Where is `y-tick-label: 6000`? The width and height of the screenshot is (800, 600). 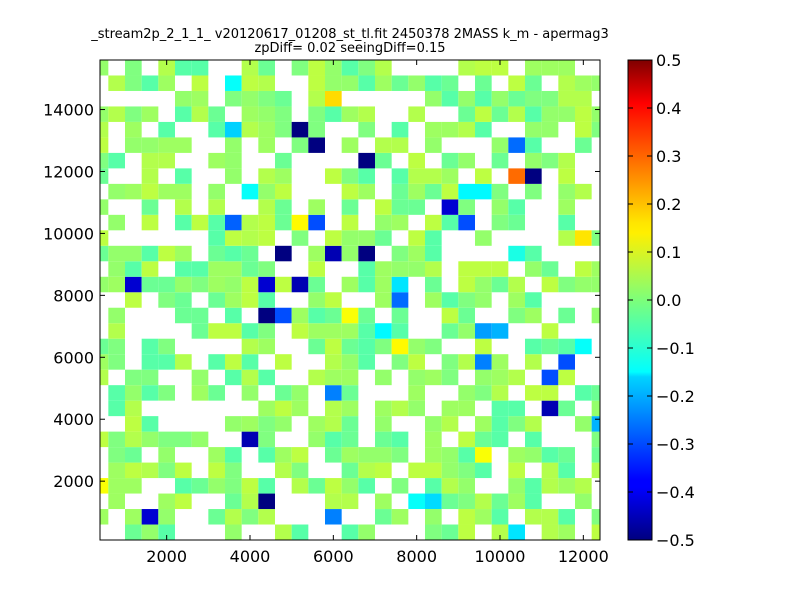
y-tick-label: 6000 is located at coordinates (73, 357).